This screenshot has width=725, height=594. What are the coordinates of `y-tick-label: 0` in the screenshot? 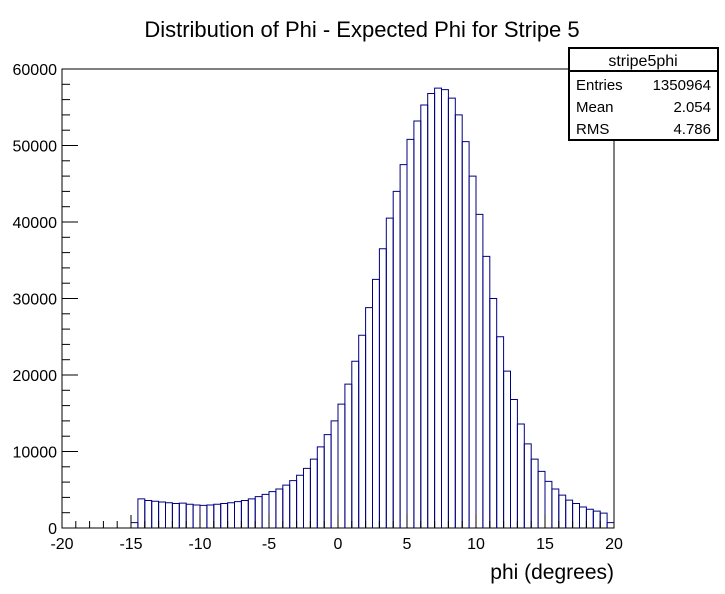 It's located at (52, 529).